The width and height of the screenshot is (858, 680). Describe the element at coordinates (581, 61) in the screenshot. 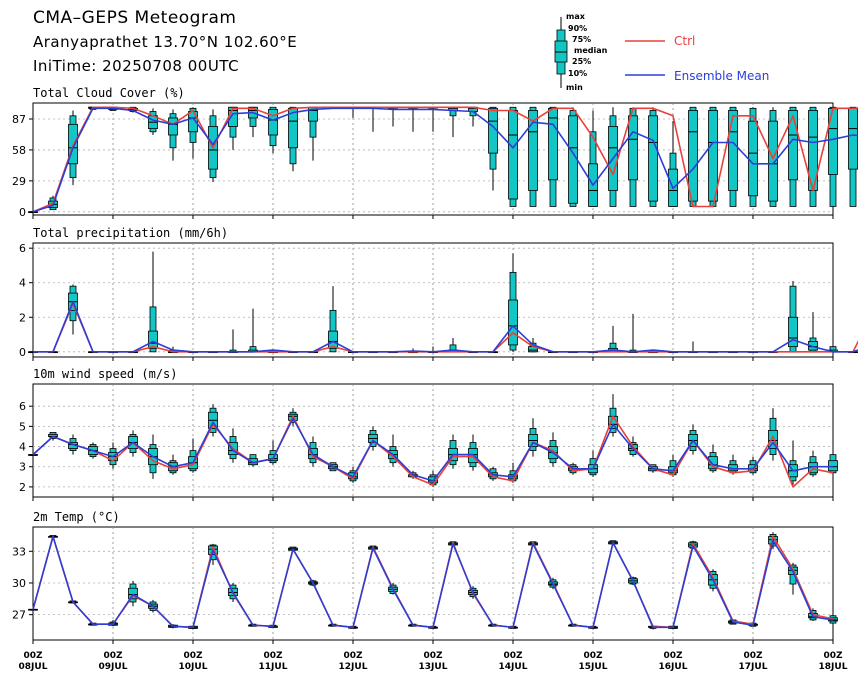

I see `legend-box-label: 25%` at that location.